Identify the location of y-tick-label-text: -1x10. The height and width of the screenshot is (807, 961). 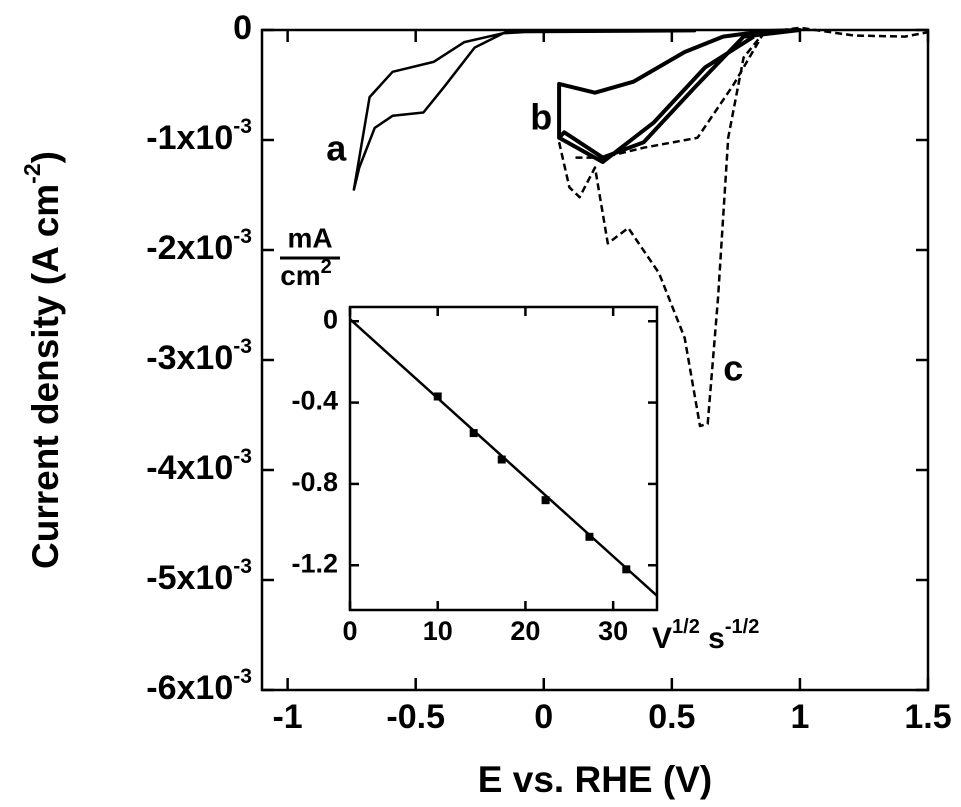
(189, 138).